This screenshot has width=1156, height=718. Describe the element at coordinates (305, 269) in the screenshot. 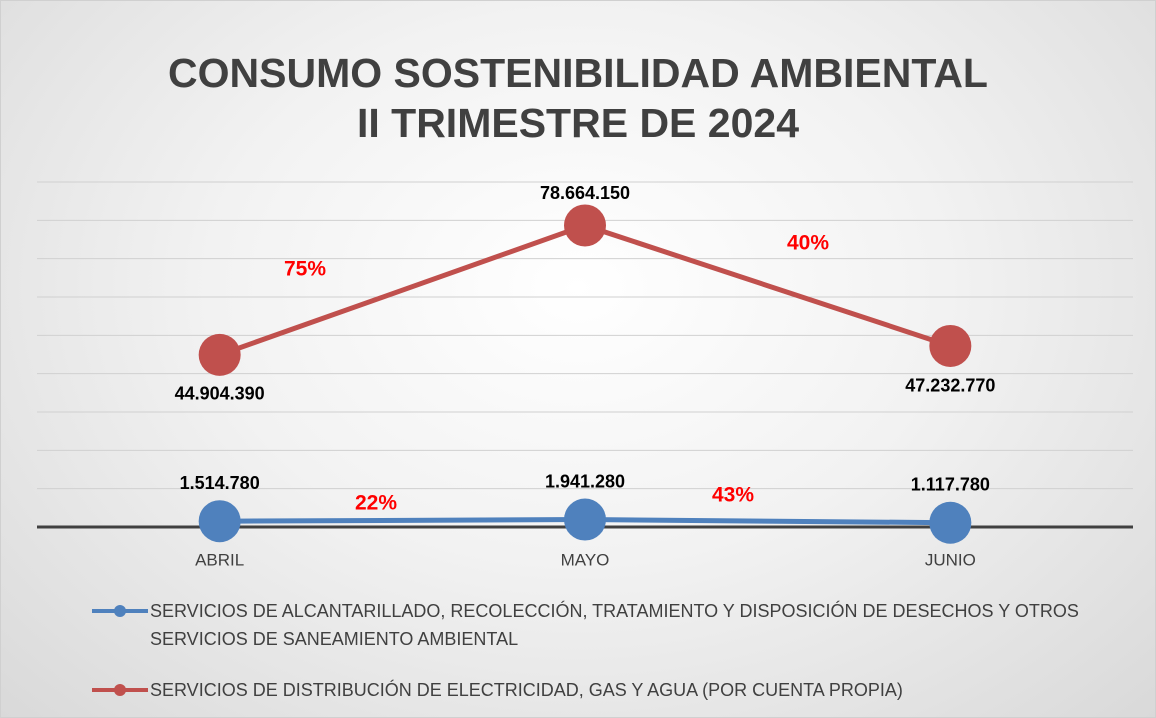

I see `annotation: 75%` at that location.